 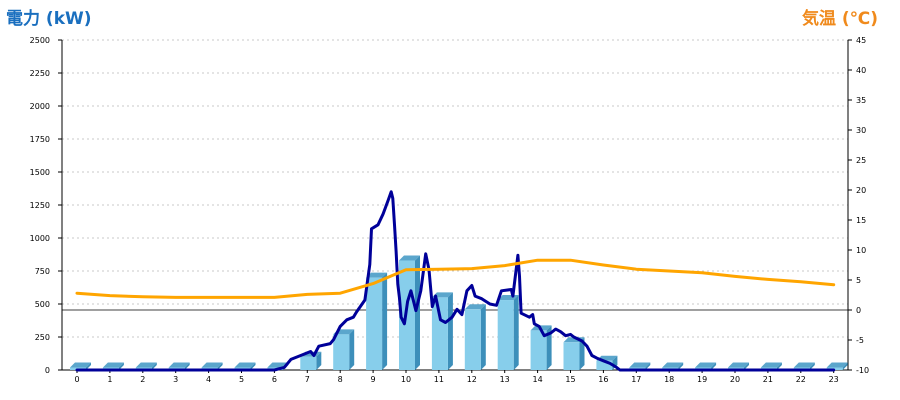 I want to click on right-tick-label: -10, so click(x=862, y=370).